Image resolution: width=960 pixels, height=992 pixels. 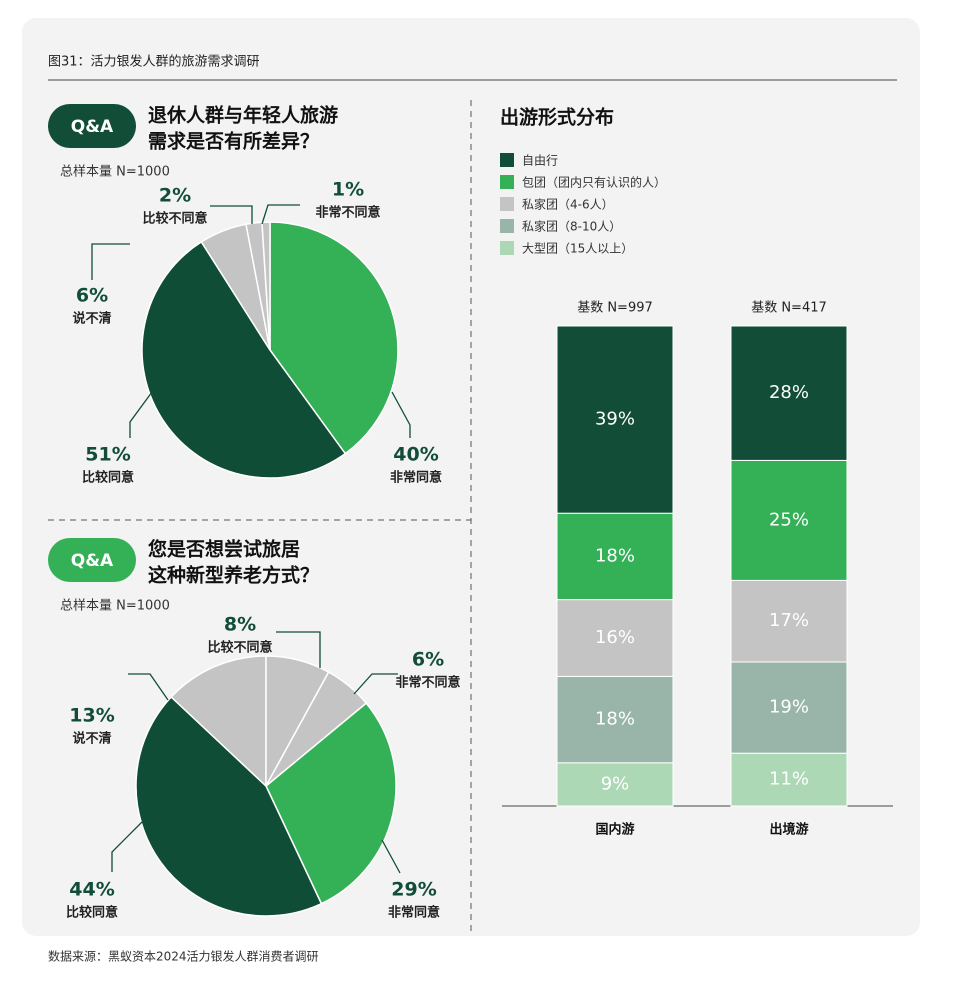 I want to click on question-title: 这种新型养老方式？, so click(x=233, y=575).